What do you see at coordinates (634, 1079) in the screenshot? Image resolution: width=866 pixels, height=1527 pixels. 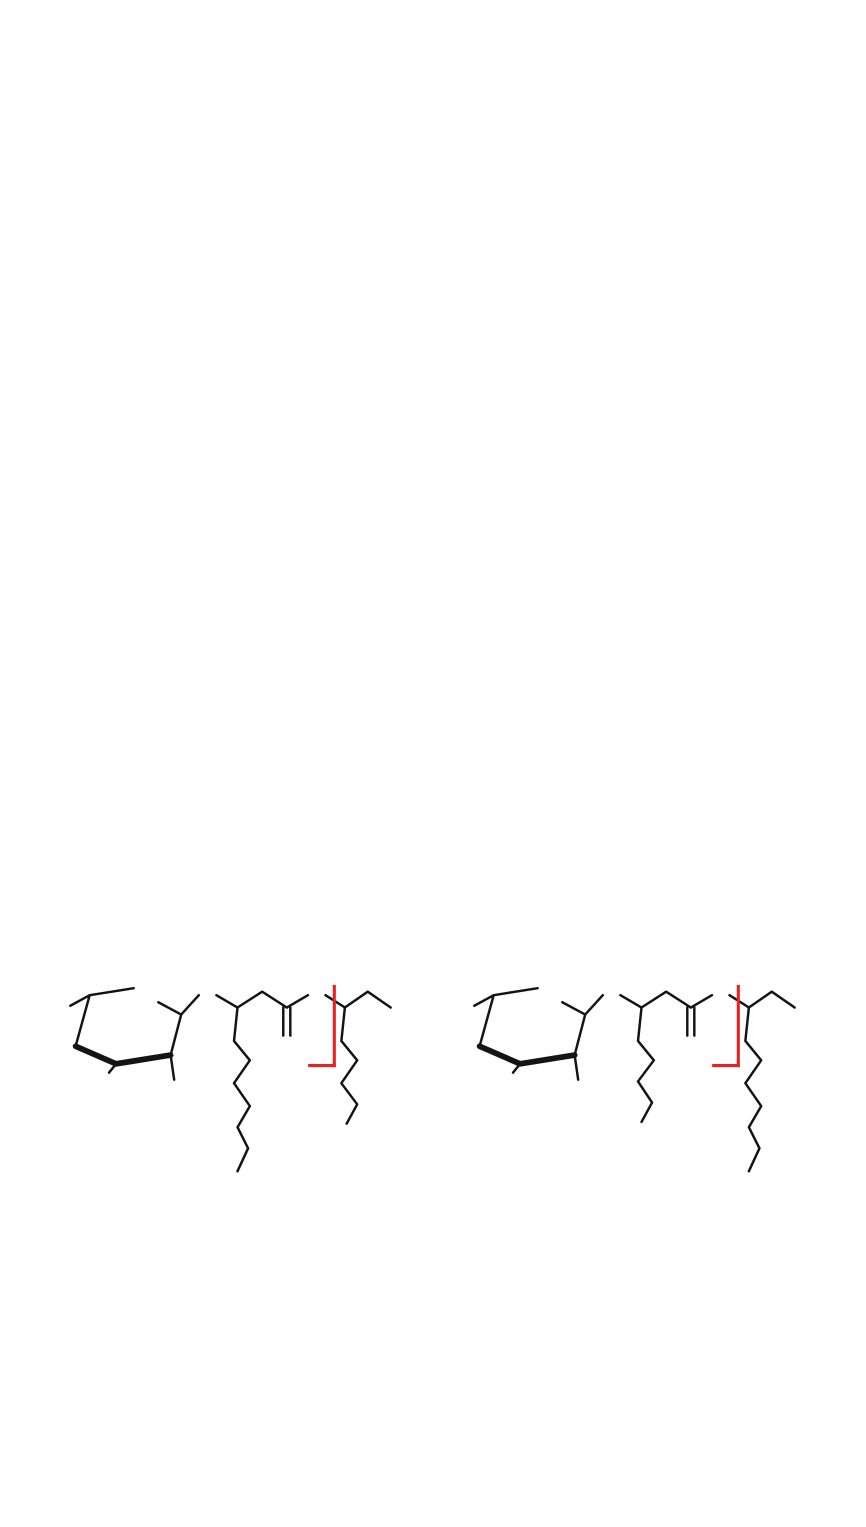 I see `structure-rha-c8-c10` at bounding box center [634, 1079].